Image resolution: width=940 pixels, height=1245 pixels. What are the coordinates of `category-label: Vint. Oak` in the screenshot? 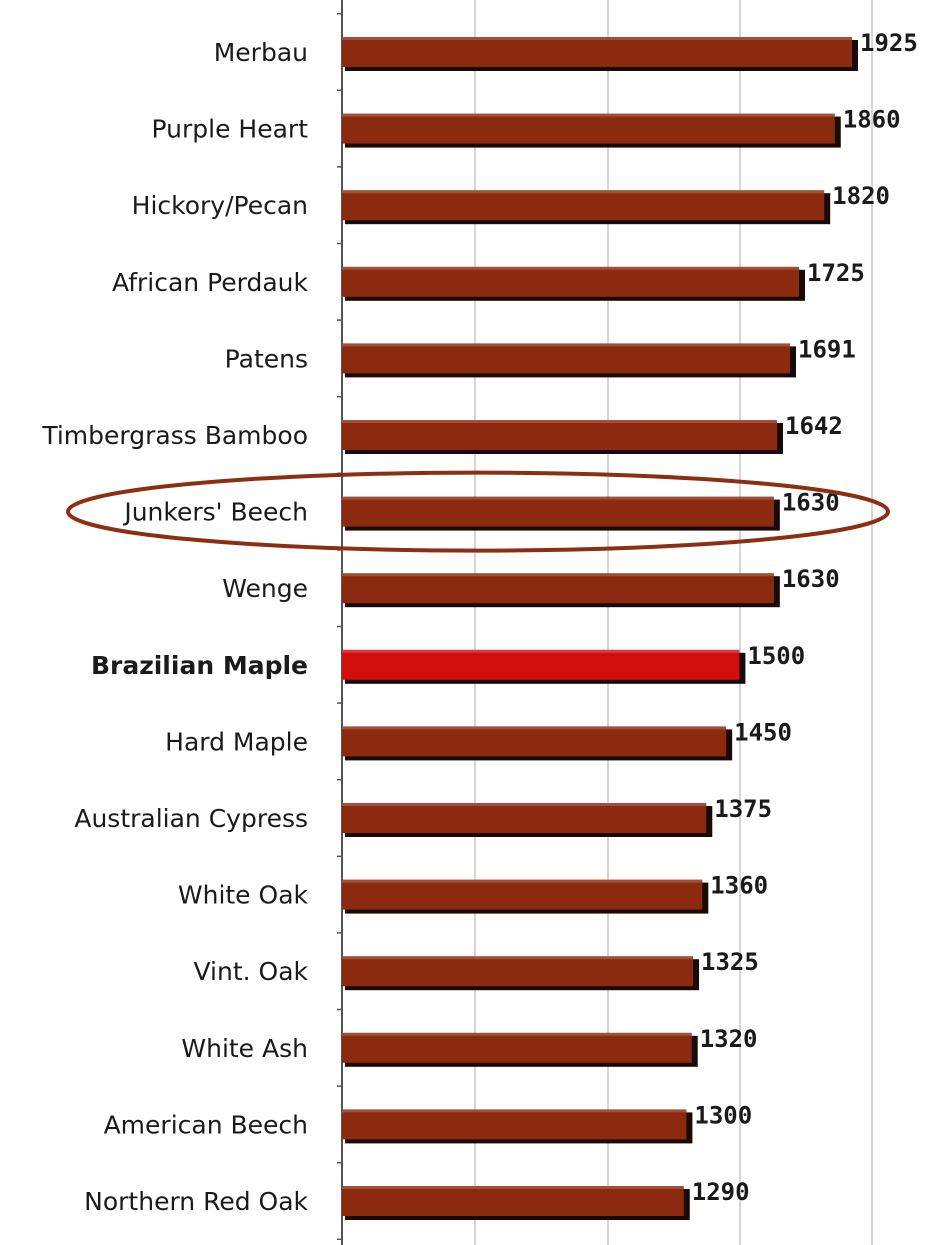 It's located at (250, 971).